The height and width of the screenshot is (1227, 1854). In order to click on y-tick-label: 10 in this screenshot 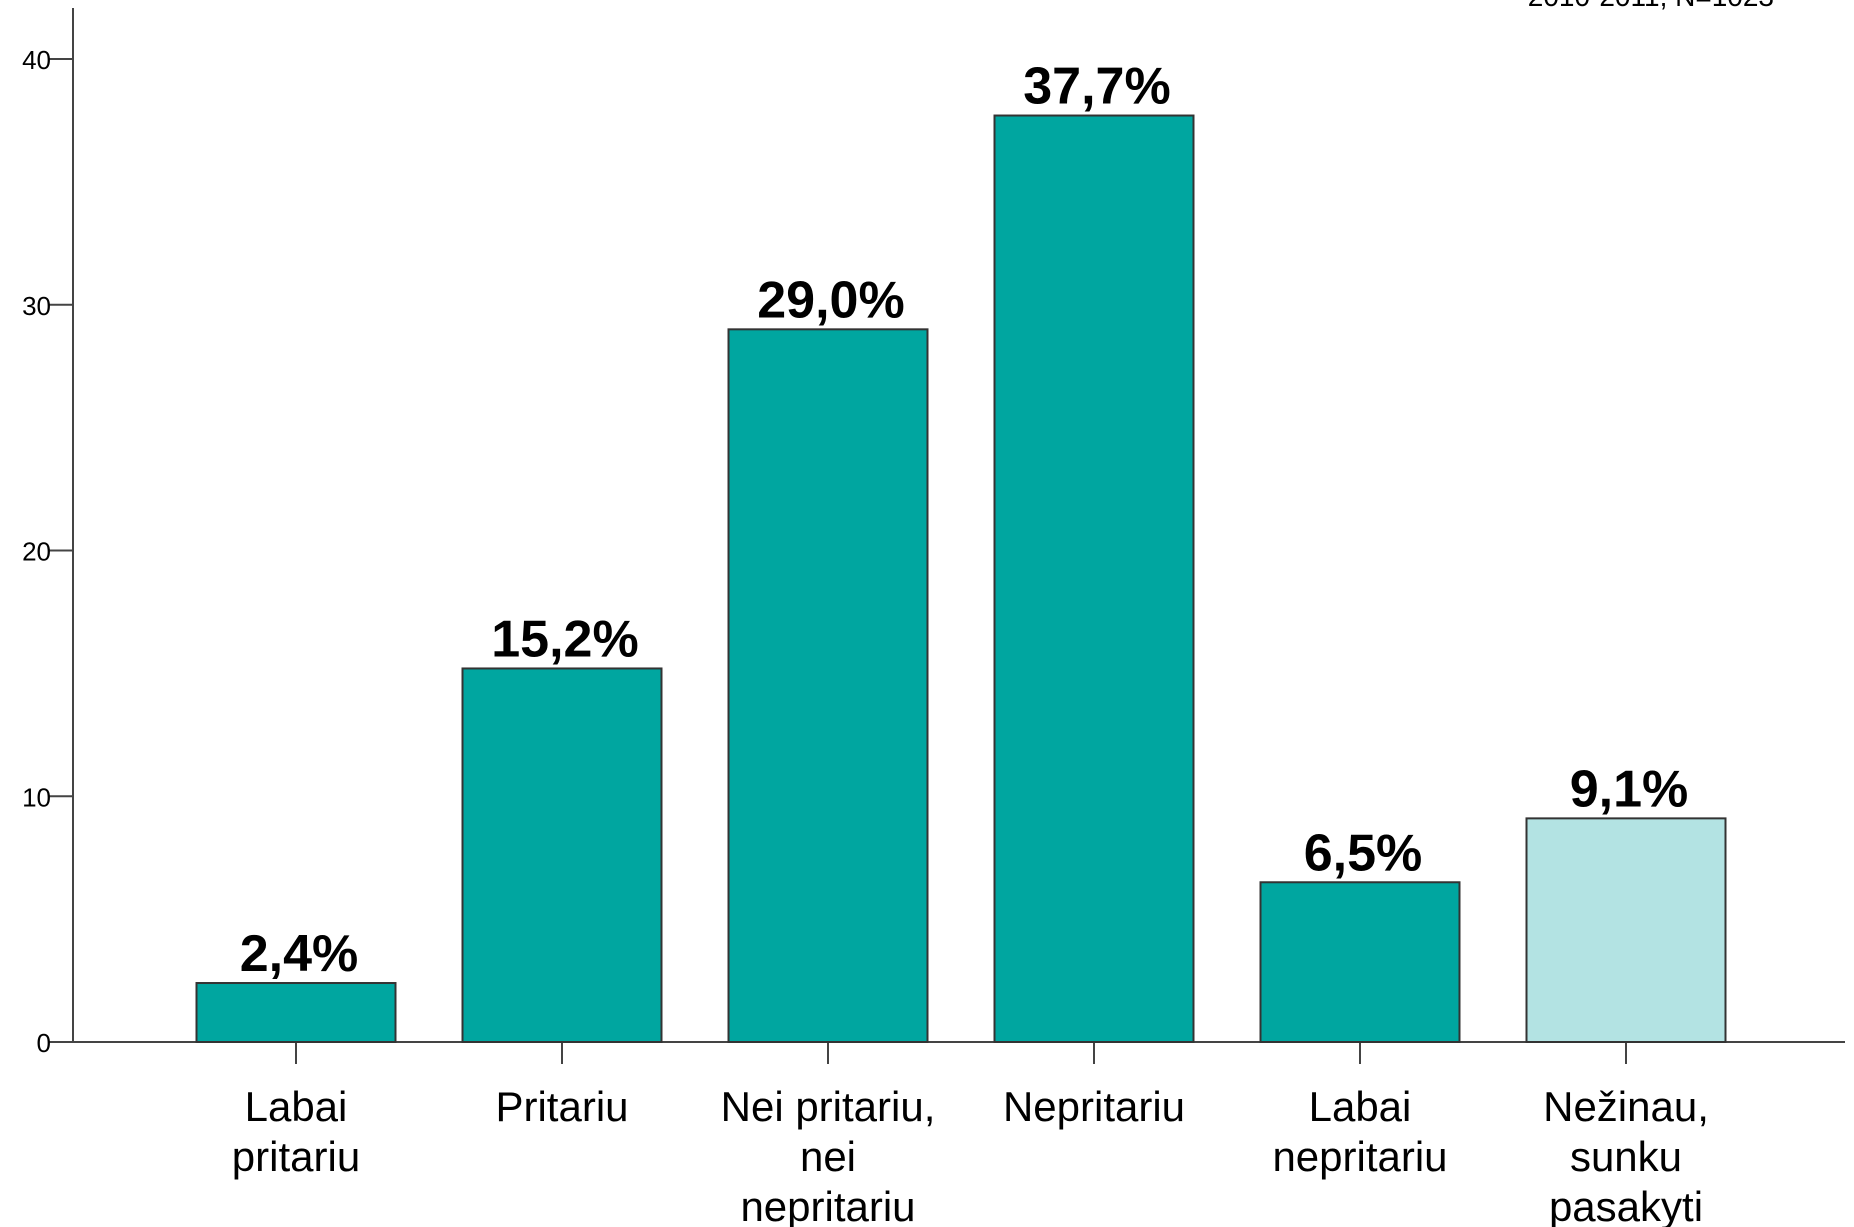, I will do `click(36, 797)`.